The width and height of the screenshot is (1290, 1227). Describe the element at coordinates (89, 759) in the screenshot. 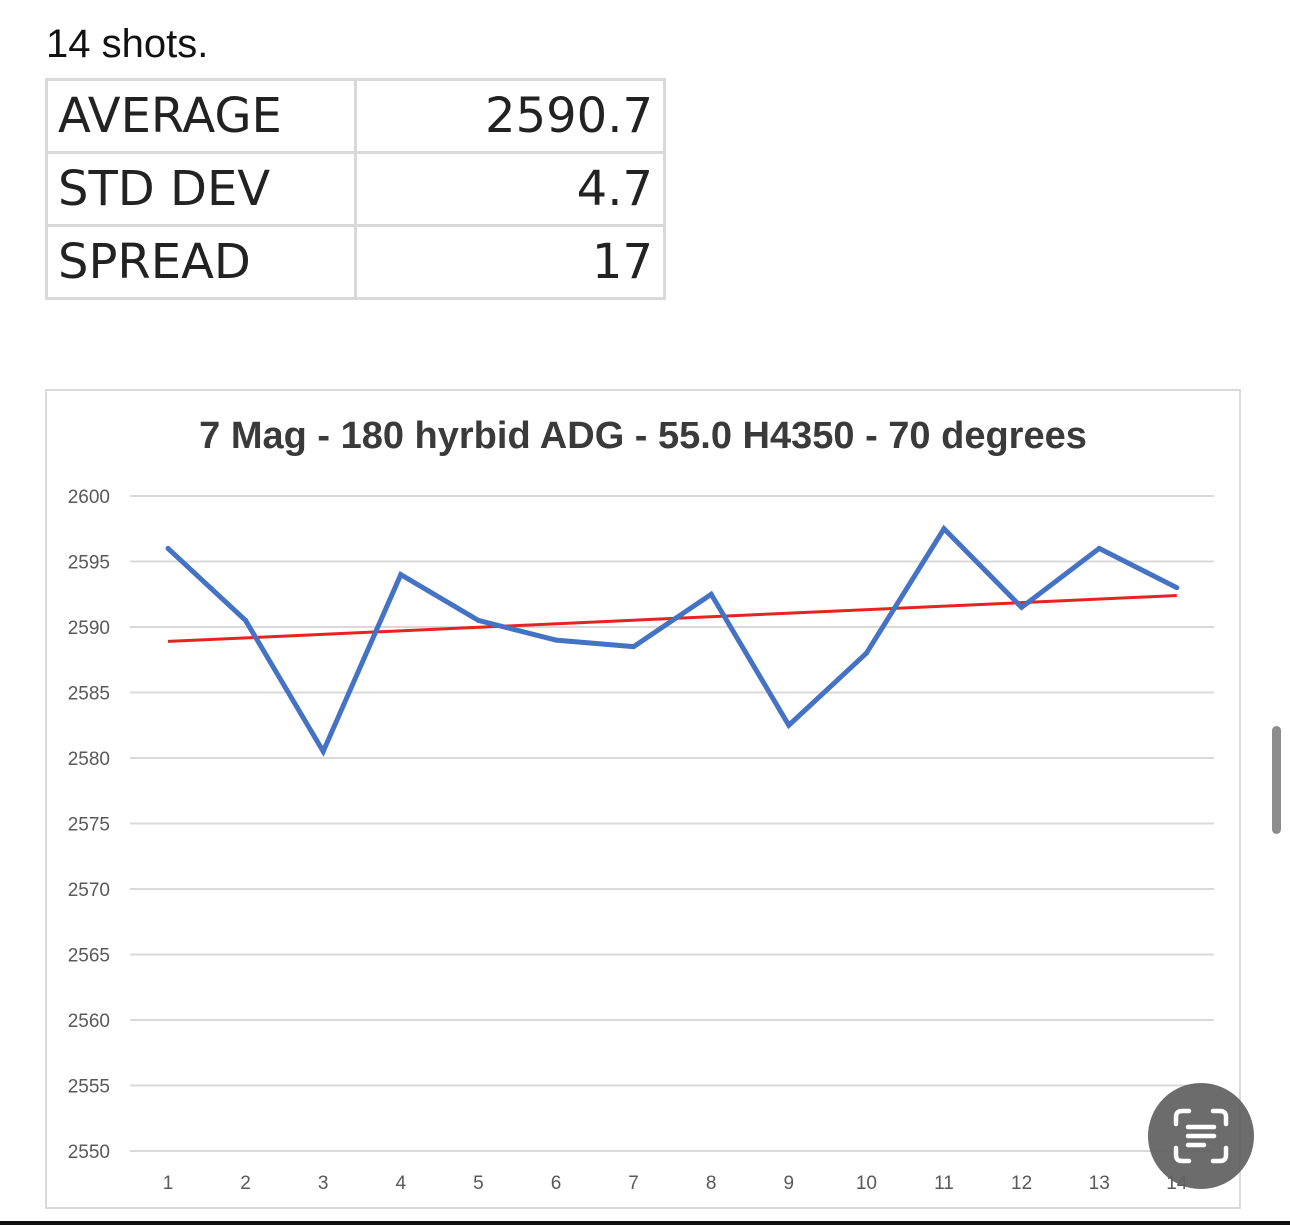

I see `y-tick-label: 2580` at that location.